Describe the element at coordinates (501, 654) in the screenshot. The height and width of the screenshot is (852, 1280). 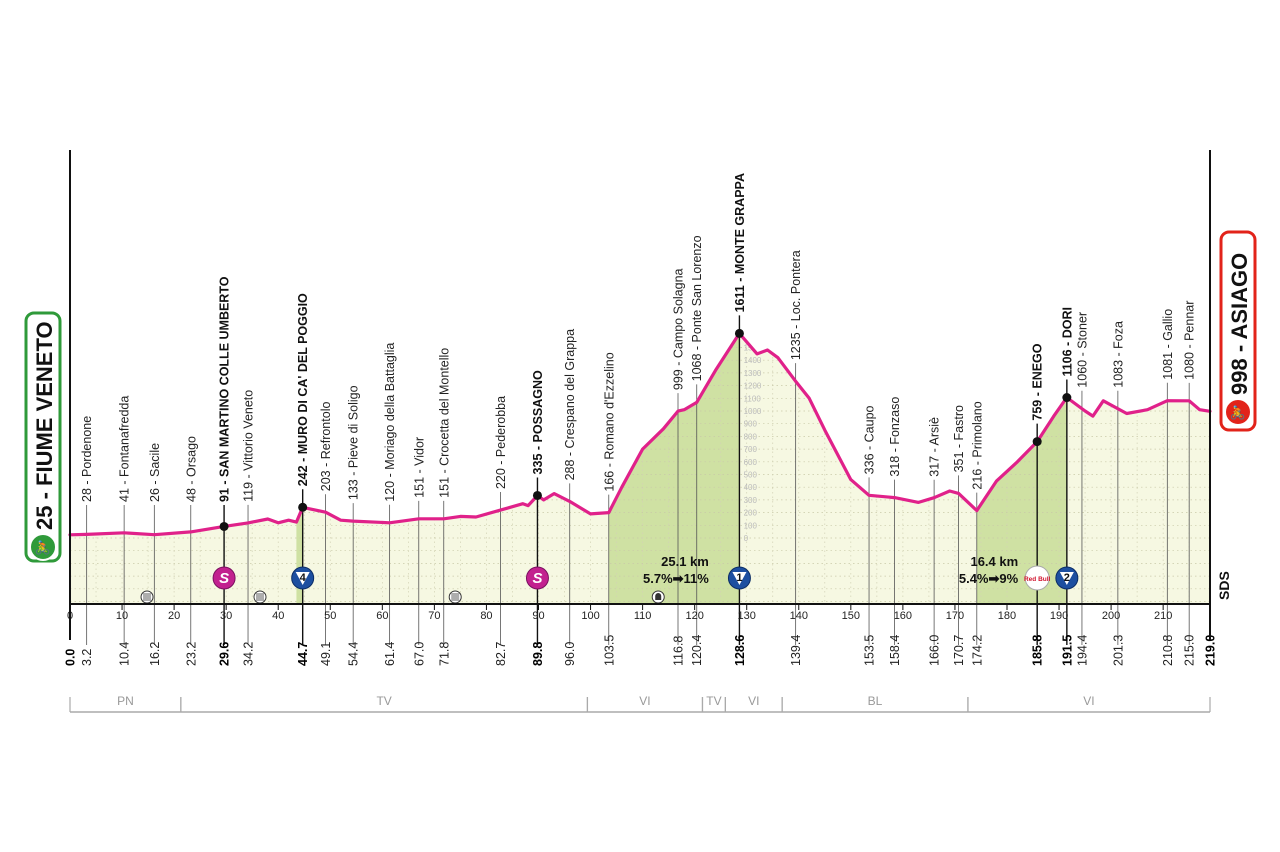
I see `km-label: 82.7` at that location.